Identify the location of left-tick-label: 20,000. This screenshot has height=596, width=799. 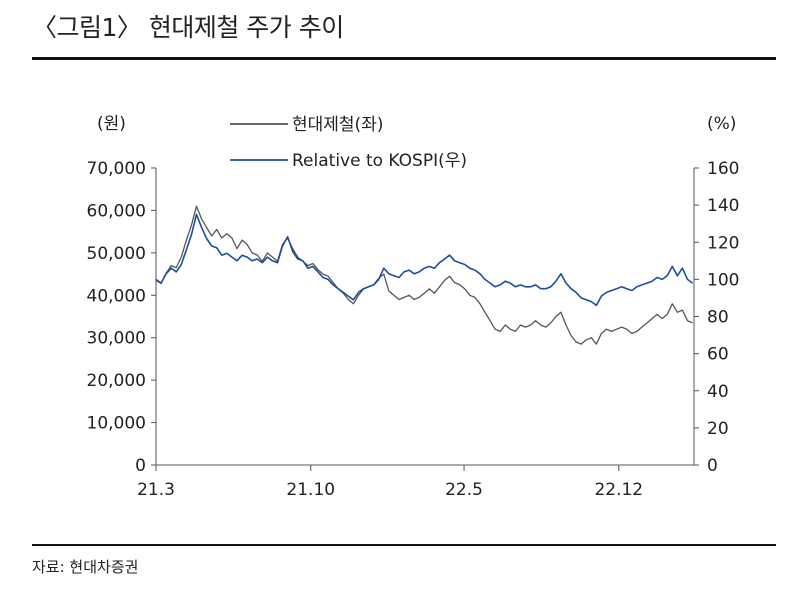
(116, 381).